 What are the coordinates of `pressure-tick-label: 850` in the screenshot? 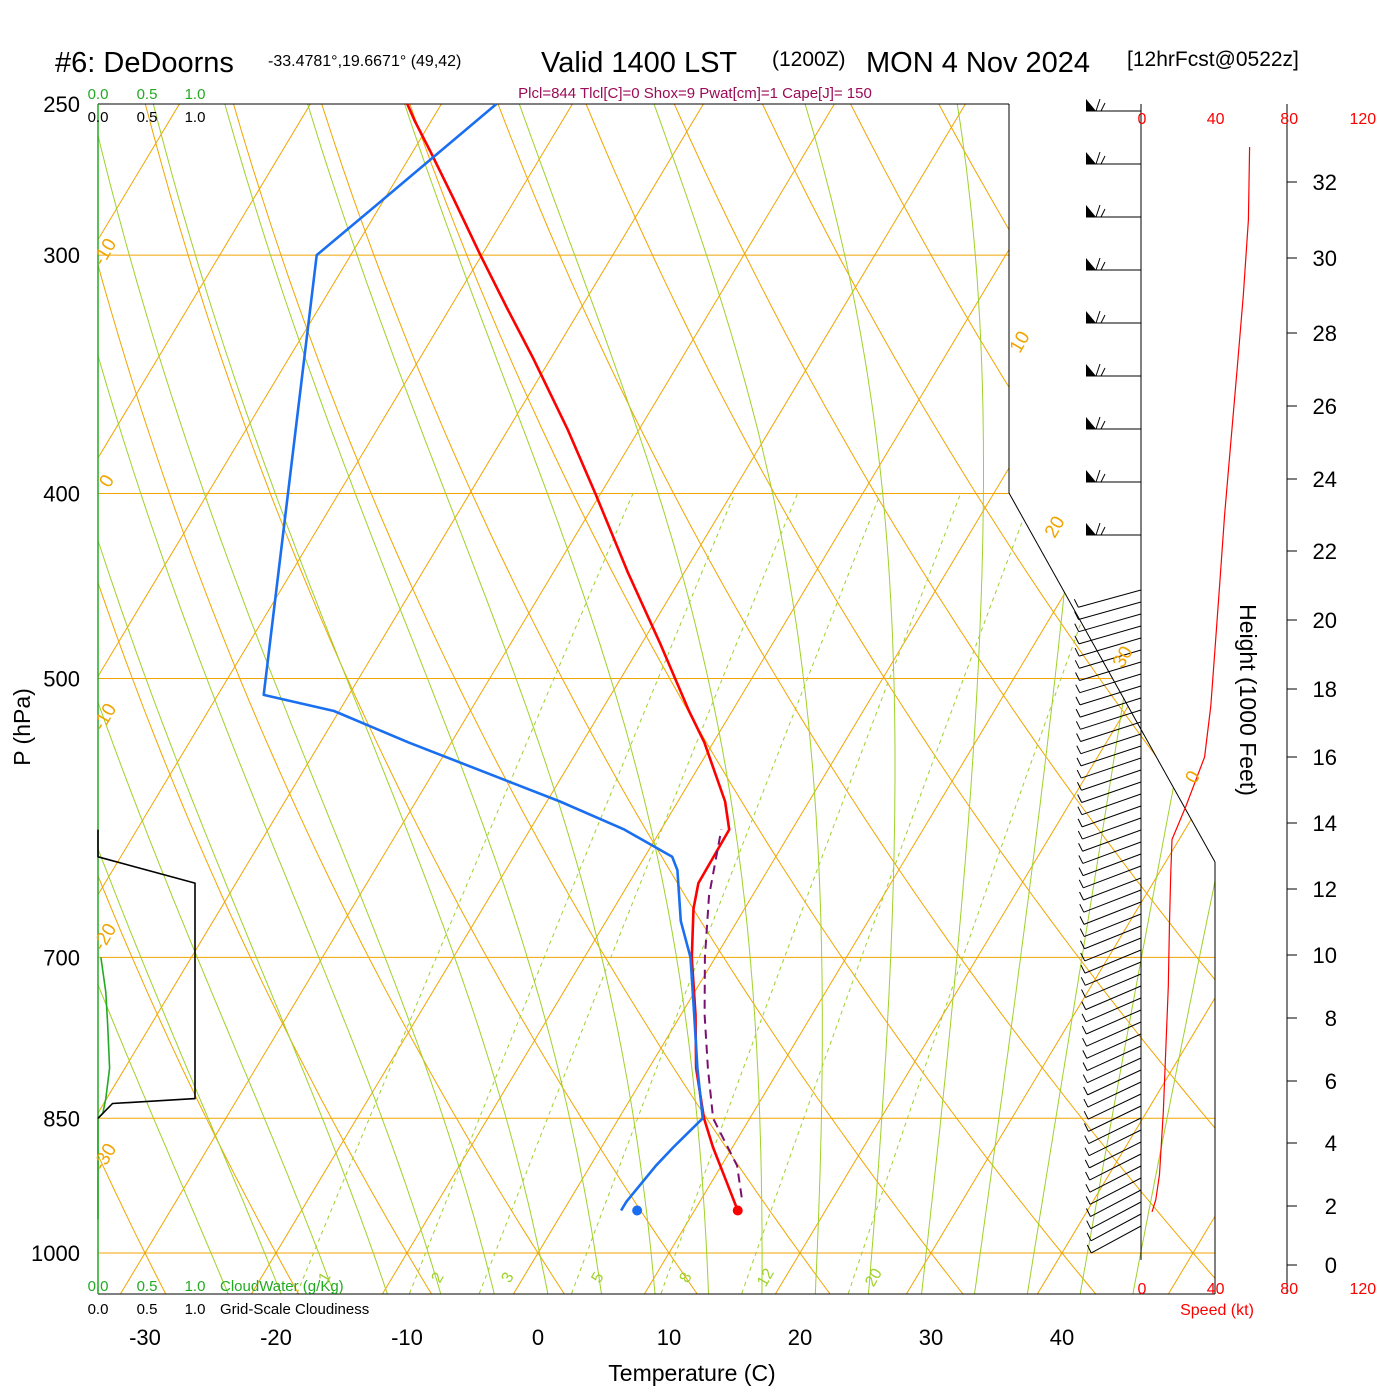 It's located at (61, 1118).